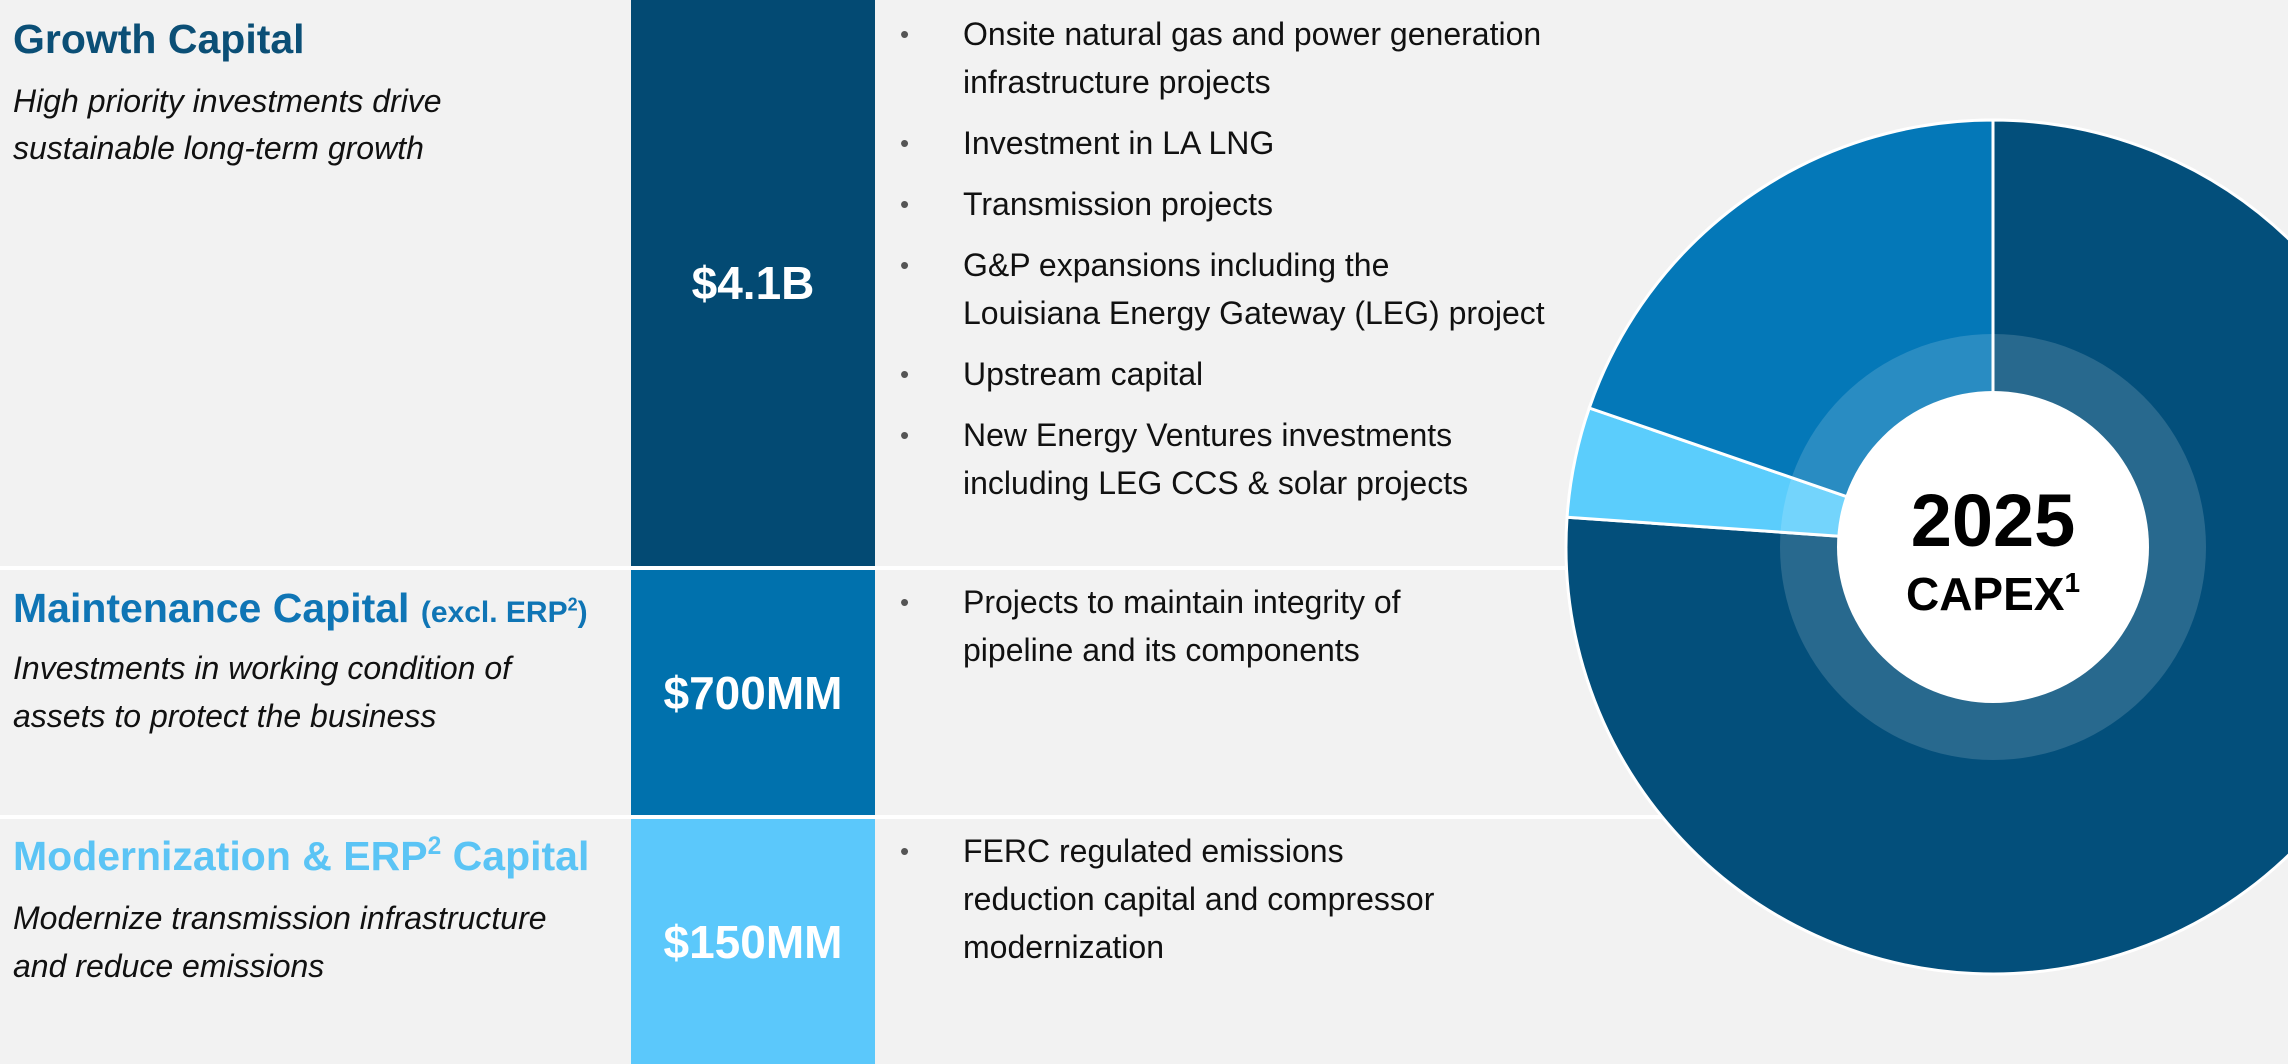  I want to click on amount-bar: $700MM, so click(753, 692).